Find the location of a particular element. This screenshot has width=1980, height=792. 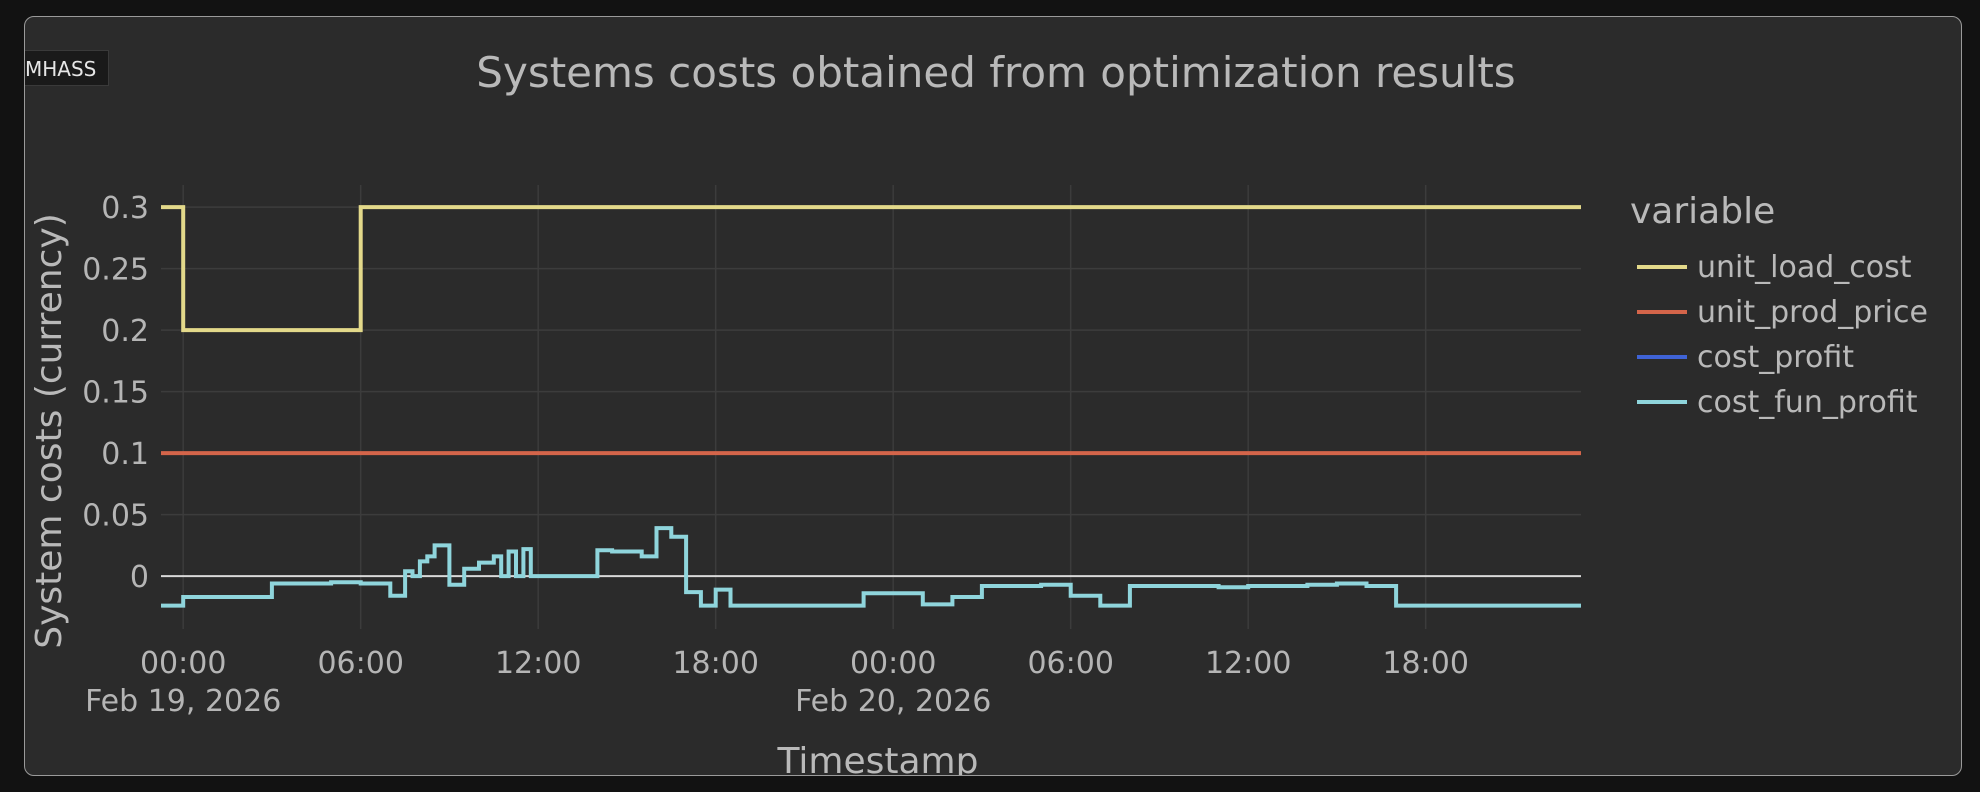

legend-item-unit-prod-price: unit_prod_price is located at coordinates (1782, 312).